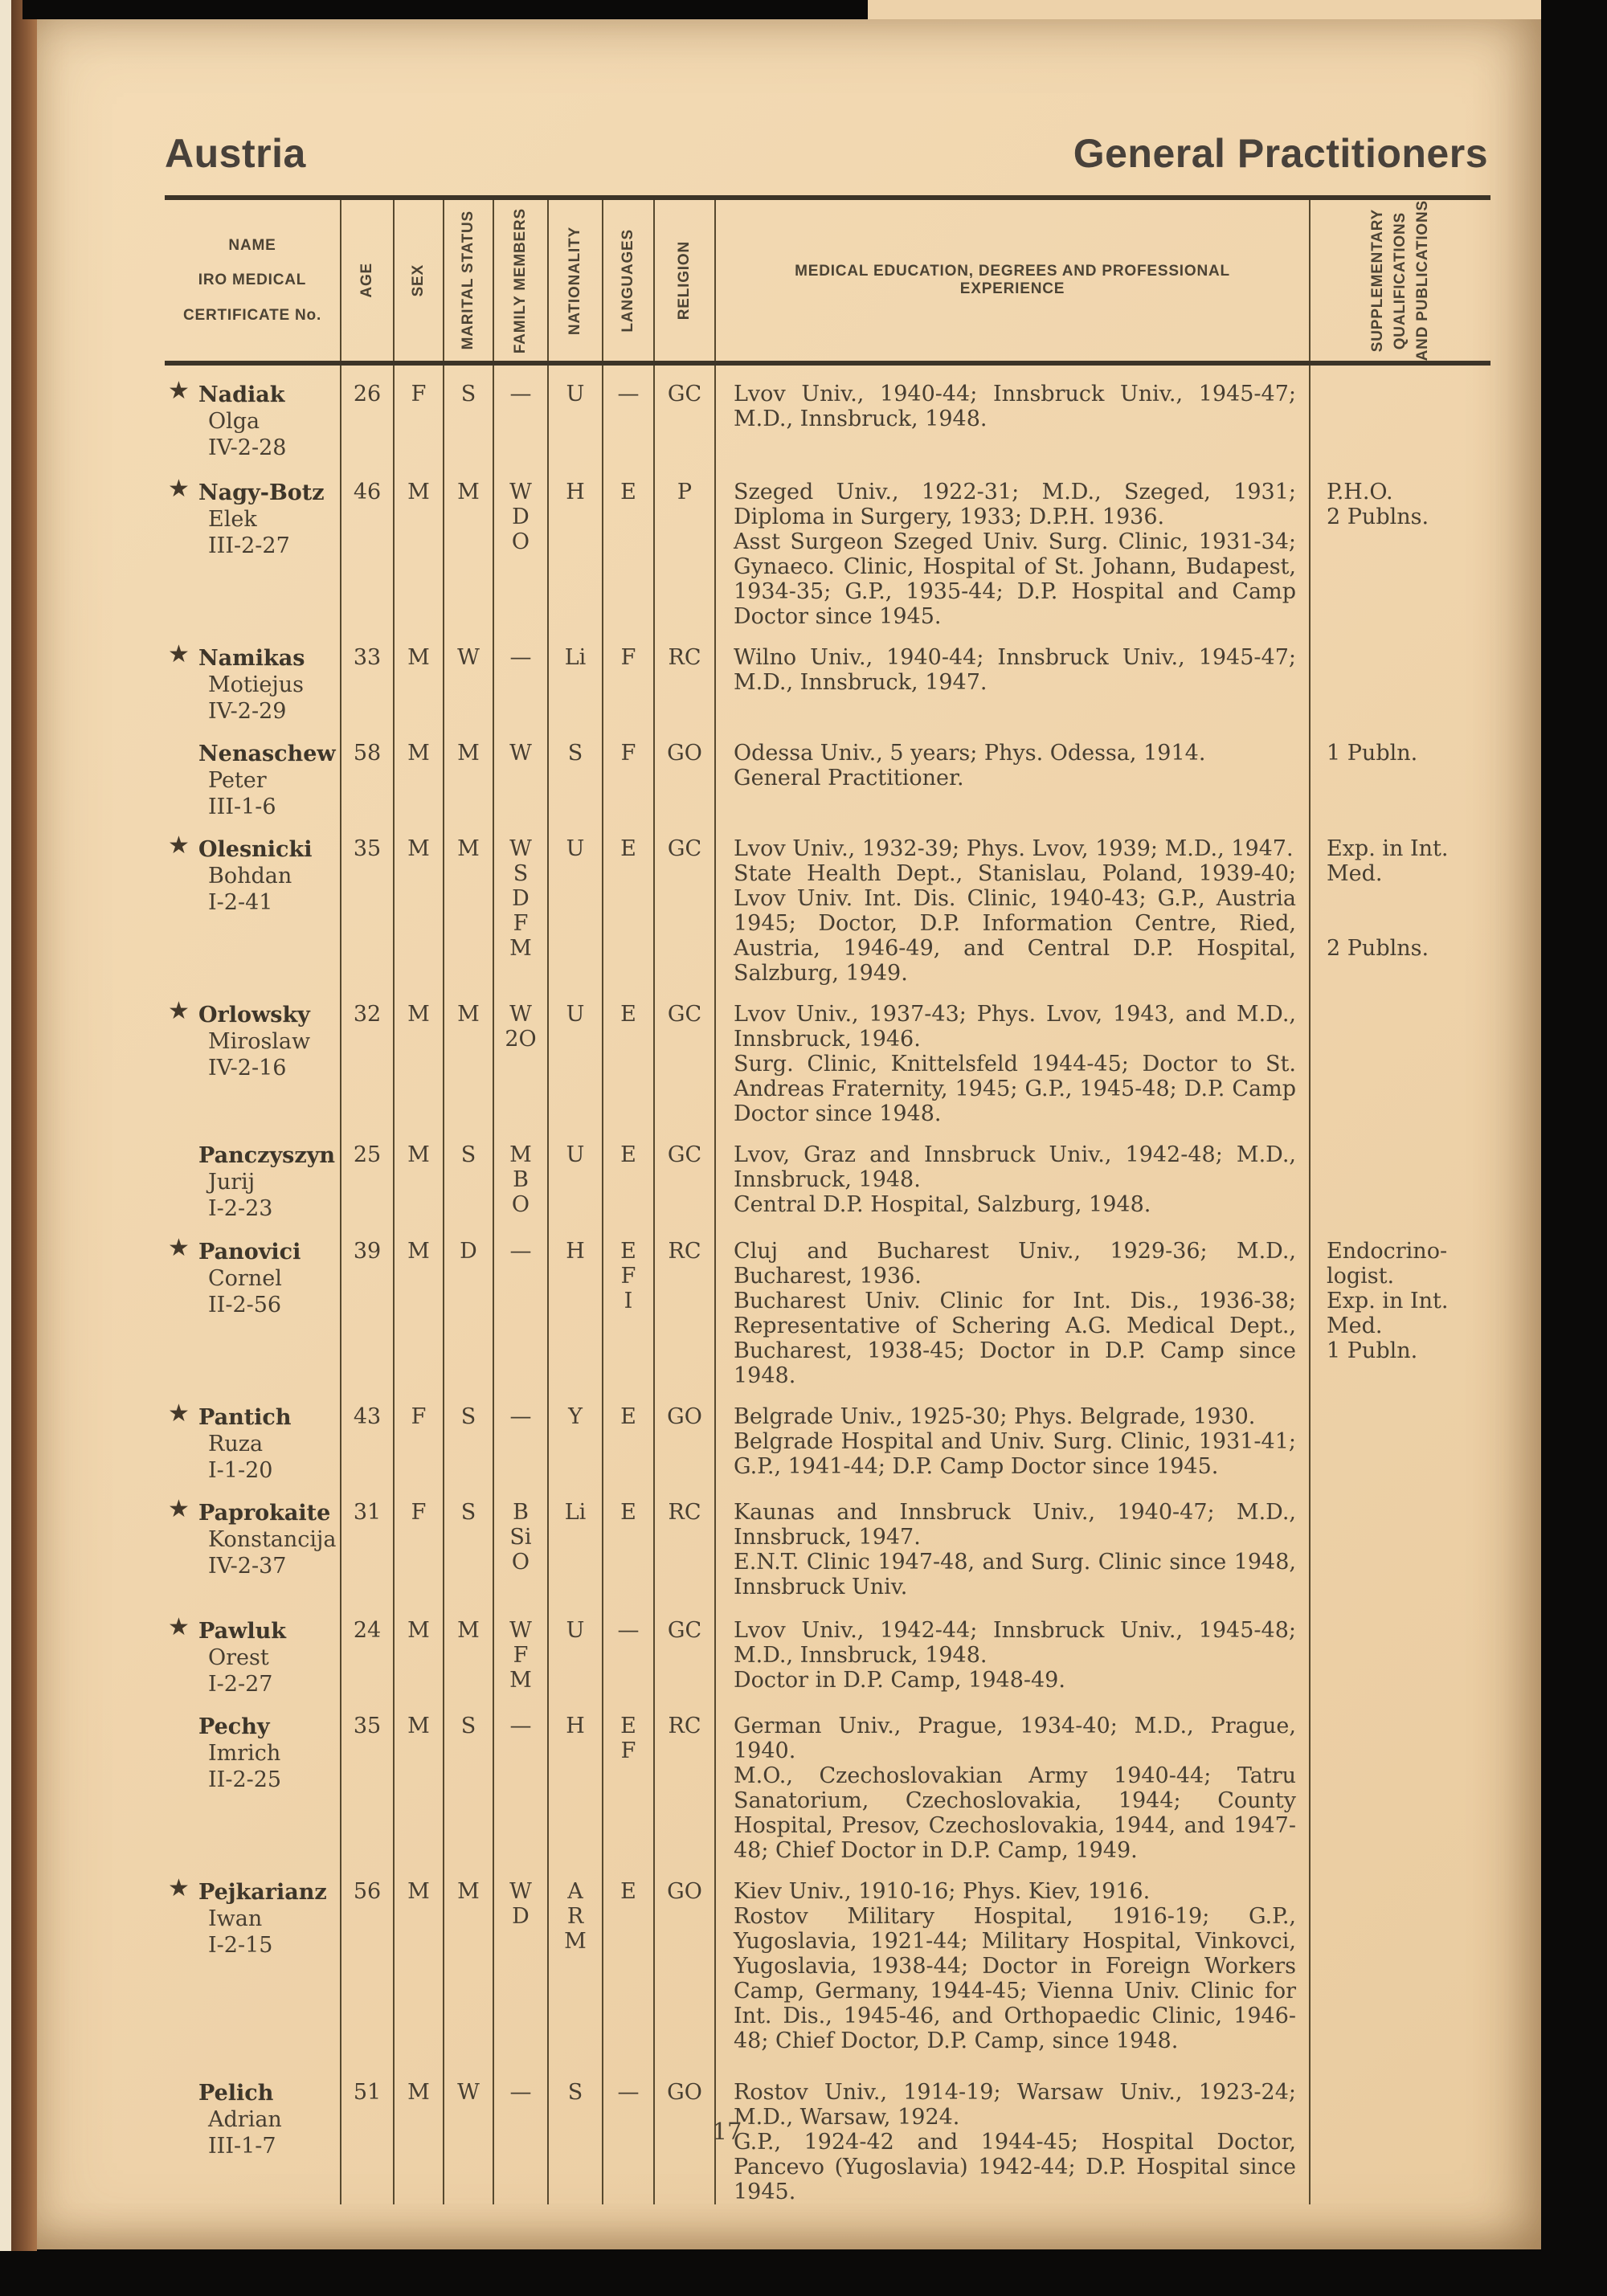  I want to click on supplementary-line: P.H.O., so click(1360, 492).